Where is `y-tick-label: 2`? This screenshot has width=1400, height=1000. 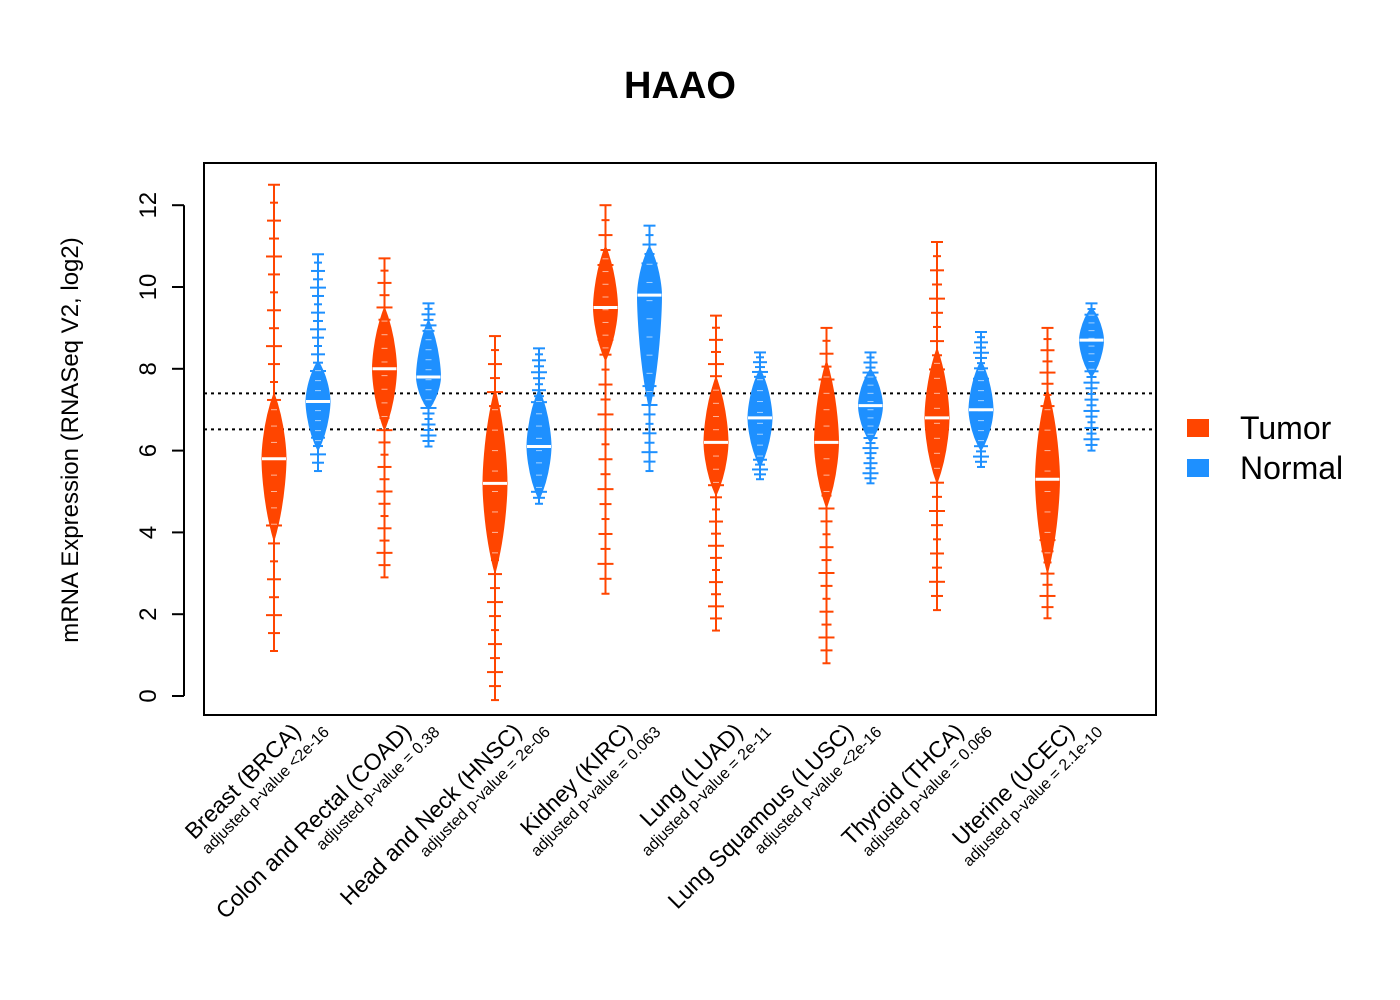 y-tick-label: 2 is located at coordinates (148, 614).